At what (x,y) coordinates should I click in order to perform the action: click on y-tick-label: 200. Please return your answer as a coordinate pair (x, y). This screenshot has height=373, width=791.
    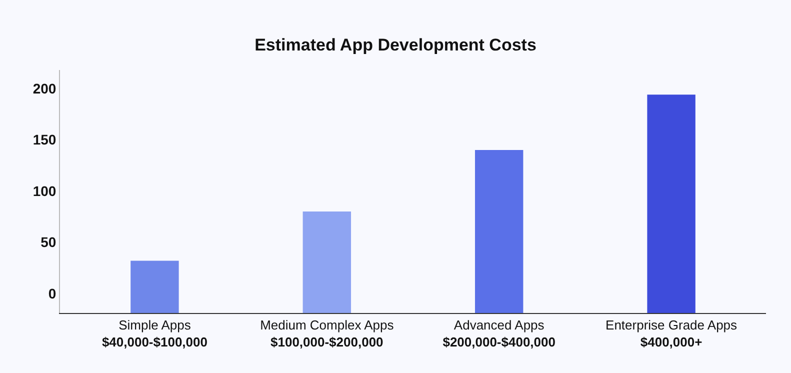
    Looking at the image, I should click on (44, 88).